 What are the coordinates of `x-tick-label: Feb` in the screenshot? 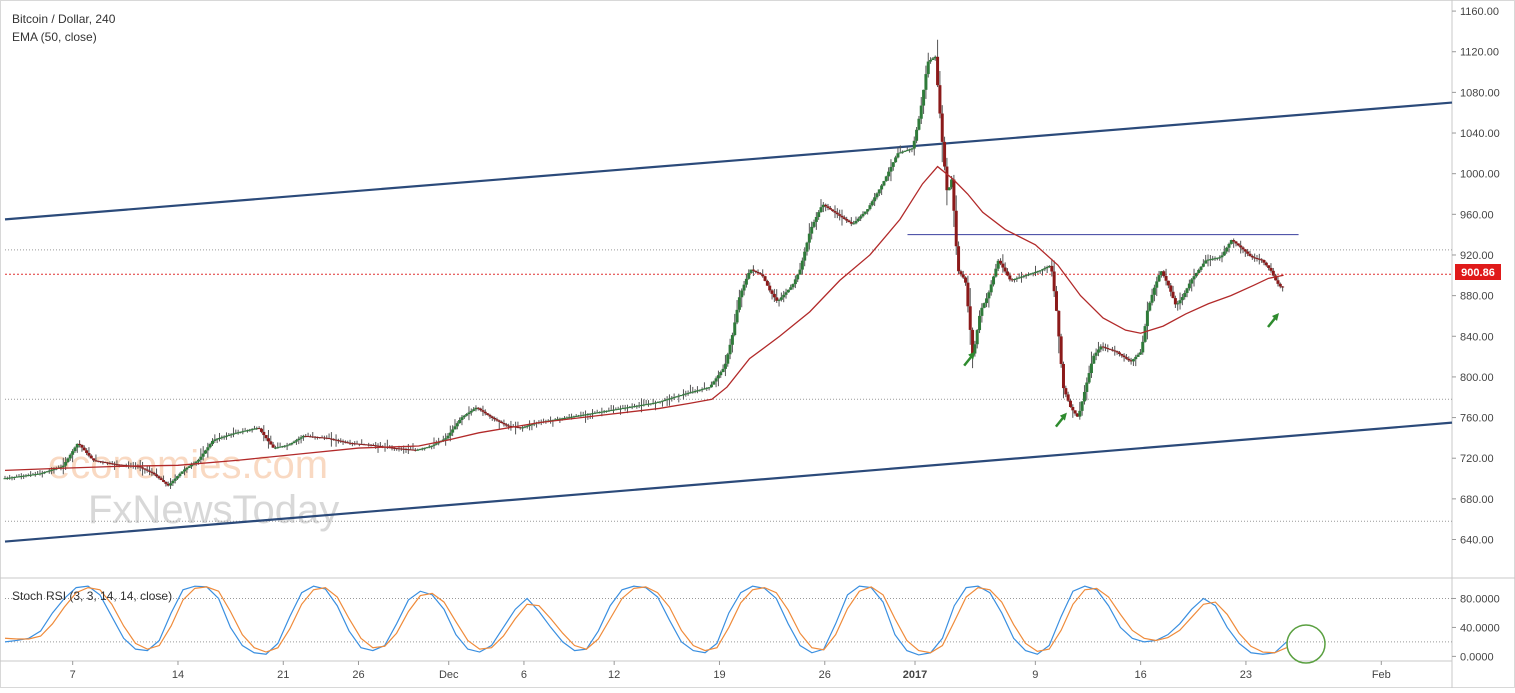 It's located at (1381, 675).